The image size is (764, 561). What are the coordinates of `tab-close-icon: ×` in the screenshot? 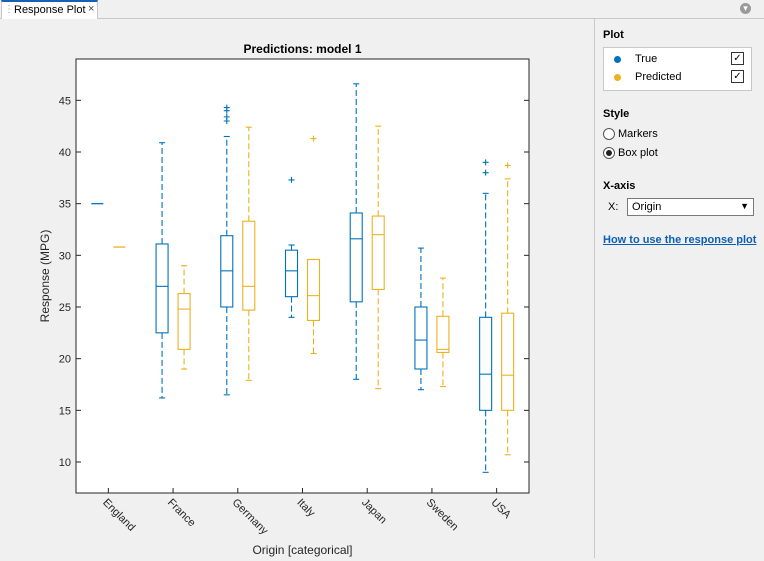 It's located at (91, 9).